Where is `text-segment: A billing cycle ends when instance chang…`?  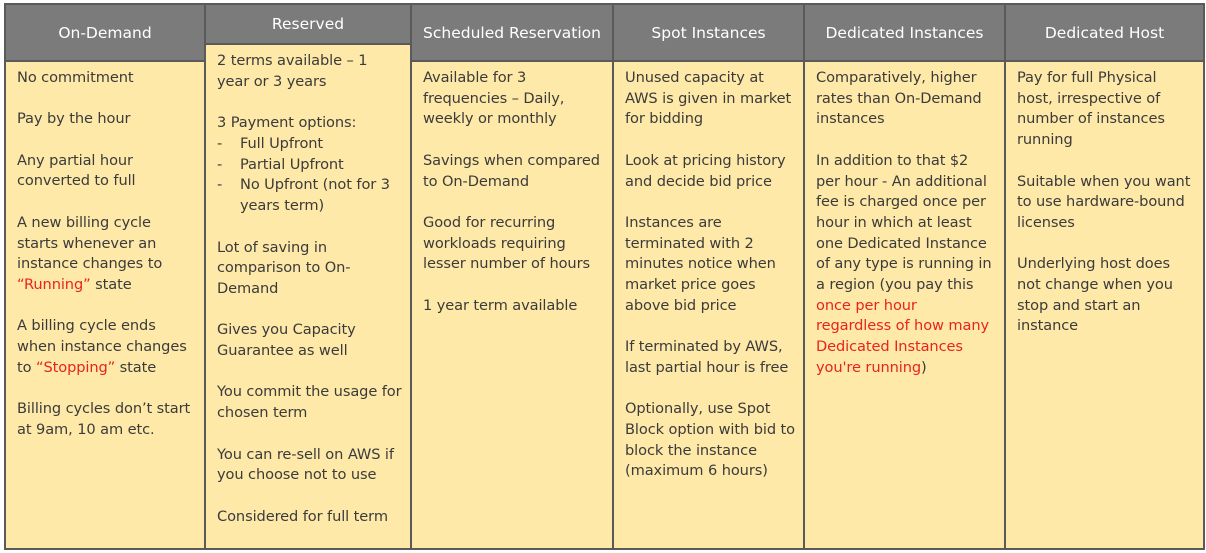
text-segment: A billing cycle ends when instance chang… is located at coordinates (102, 346).